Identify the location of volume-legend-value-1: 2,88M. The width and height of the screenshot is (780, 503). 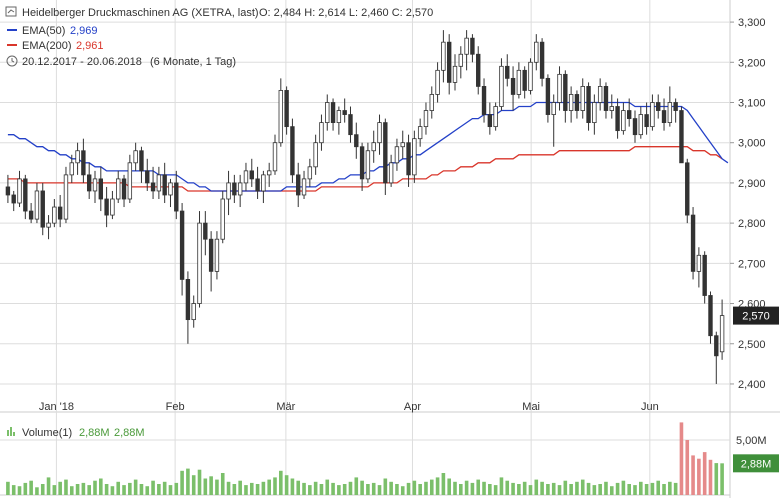
(94, 433).